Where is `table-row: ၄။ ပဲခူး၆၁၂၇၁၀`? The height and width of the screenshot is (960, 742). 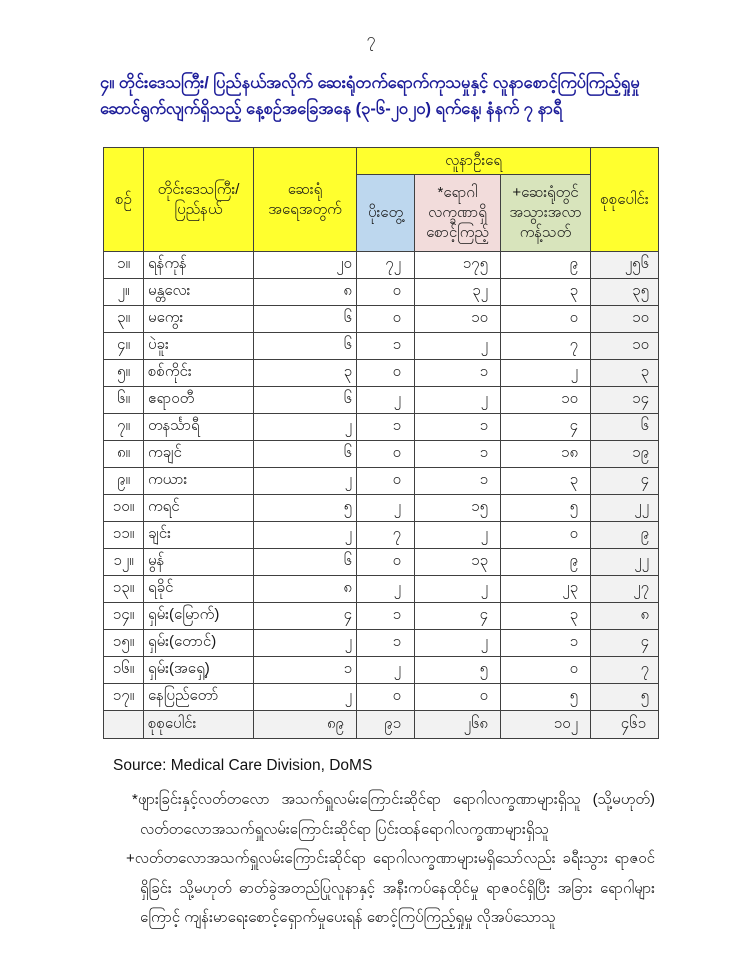
table-row: ၄။ ပဲခူး၆၁၂၇၁၀ is located at coordinates (381, 346).